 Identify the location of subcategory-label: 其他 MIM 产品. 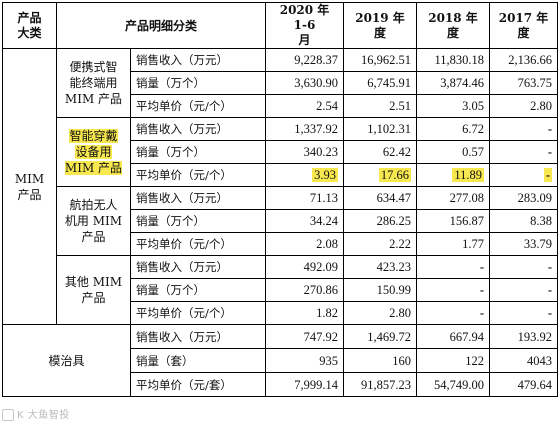
(93, 290).